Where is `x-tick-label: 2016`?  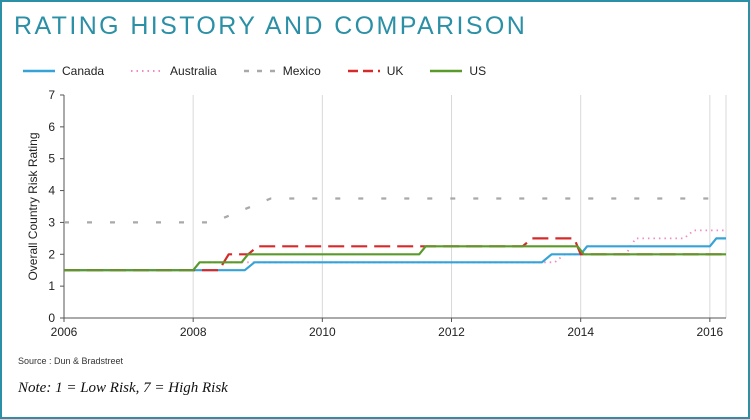 x-tick-label: 2016 is located at coordinates (710, 332).